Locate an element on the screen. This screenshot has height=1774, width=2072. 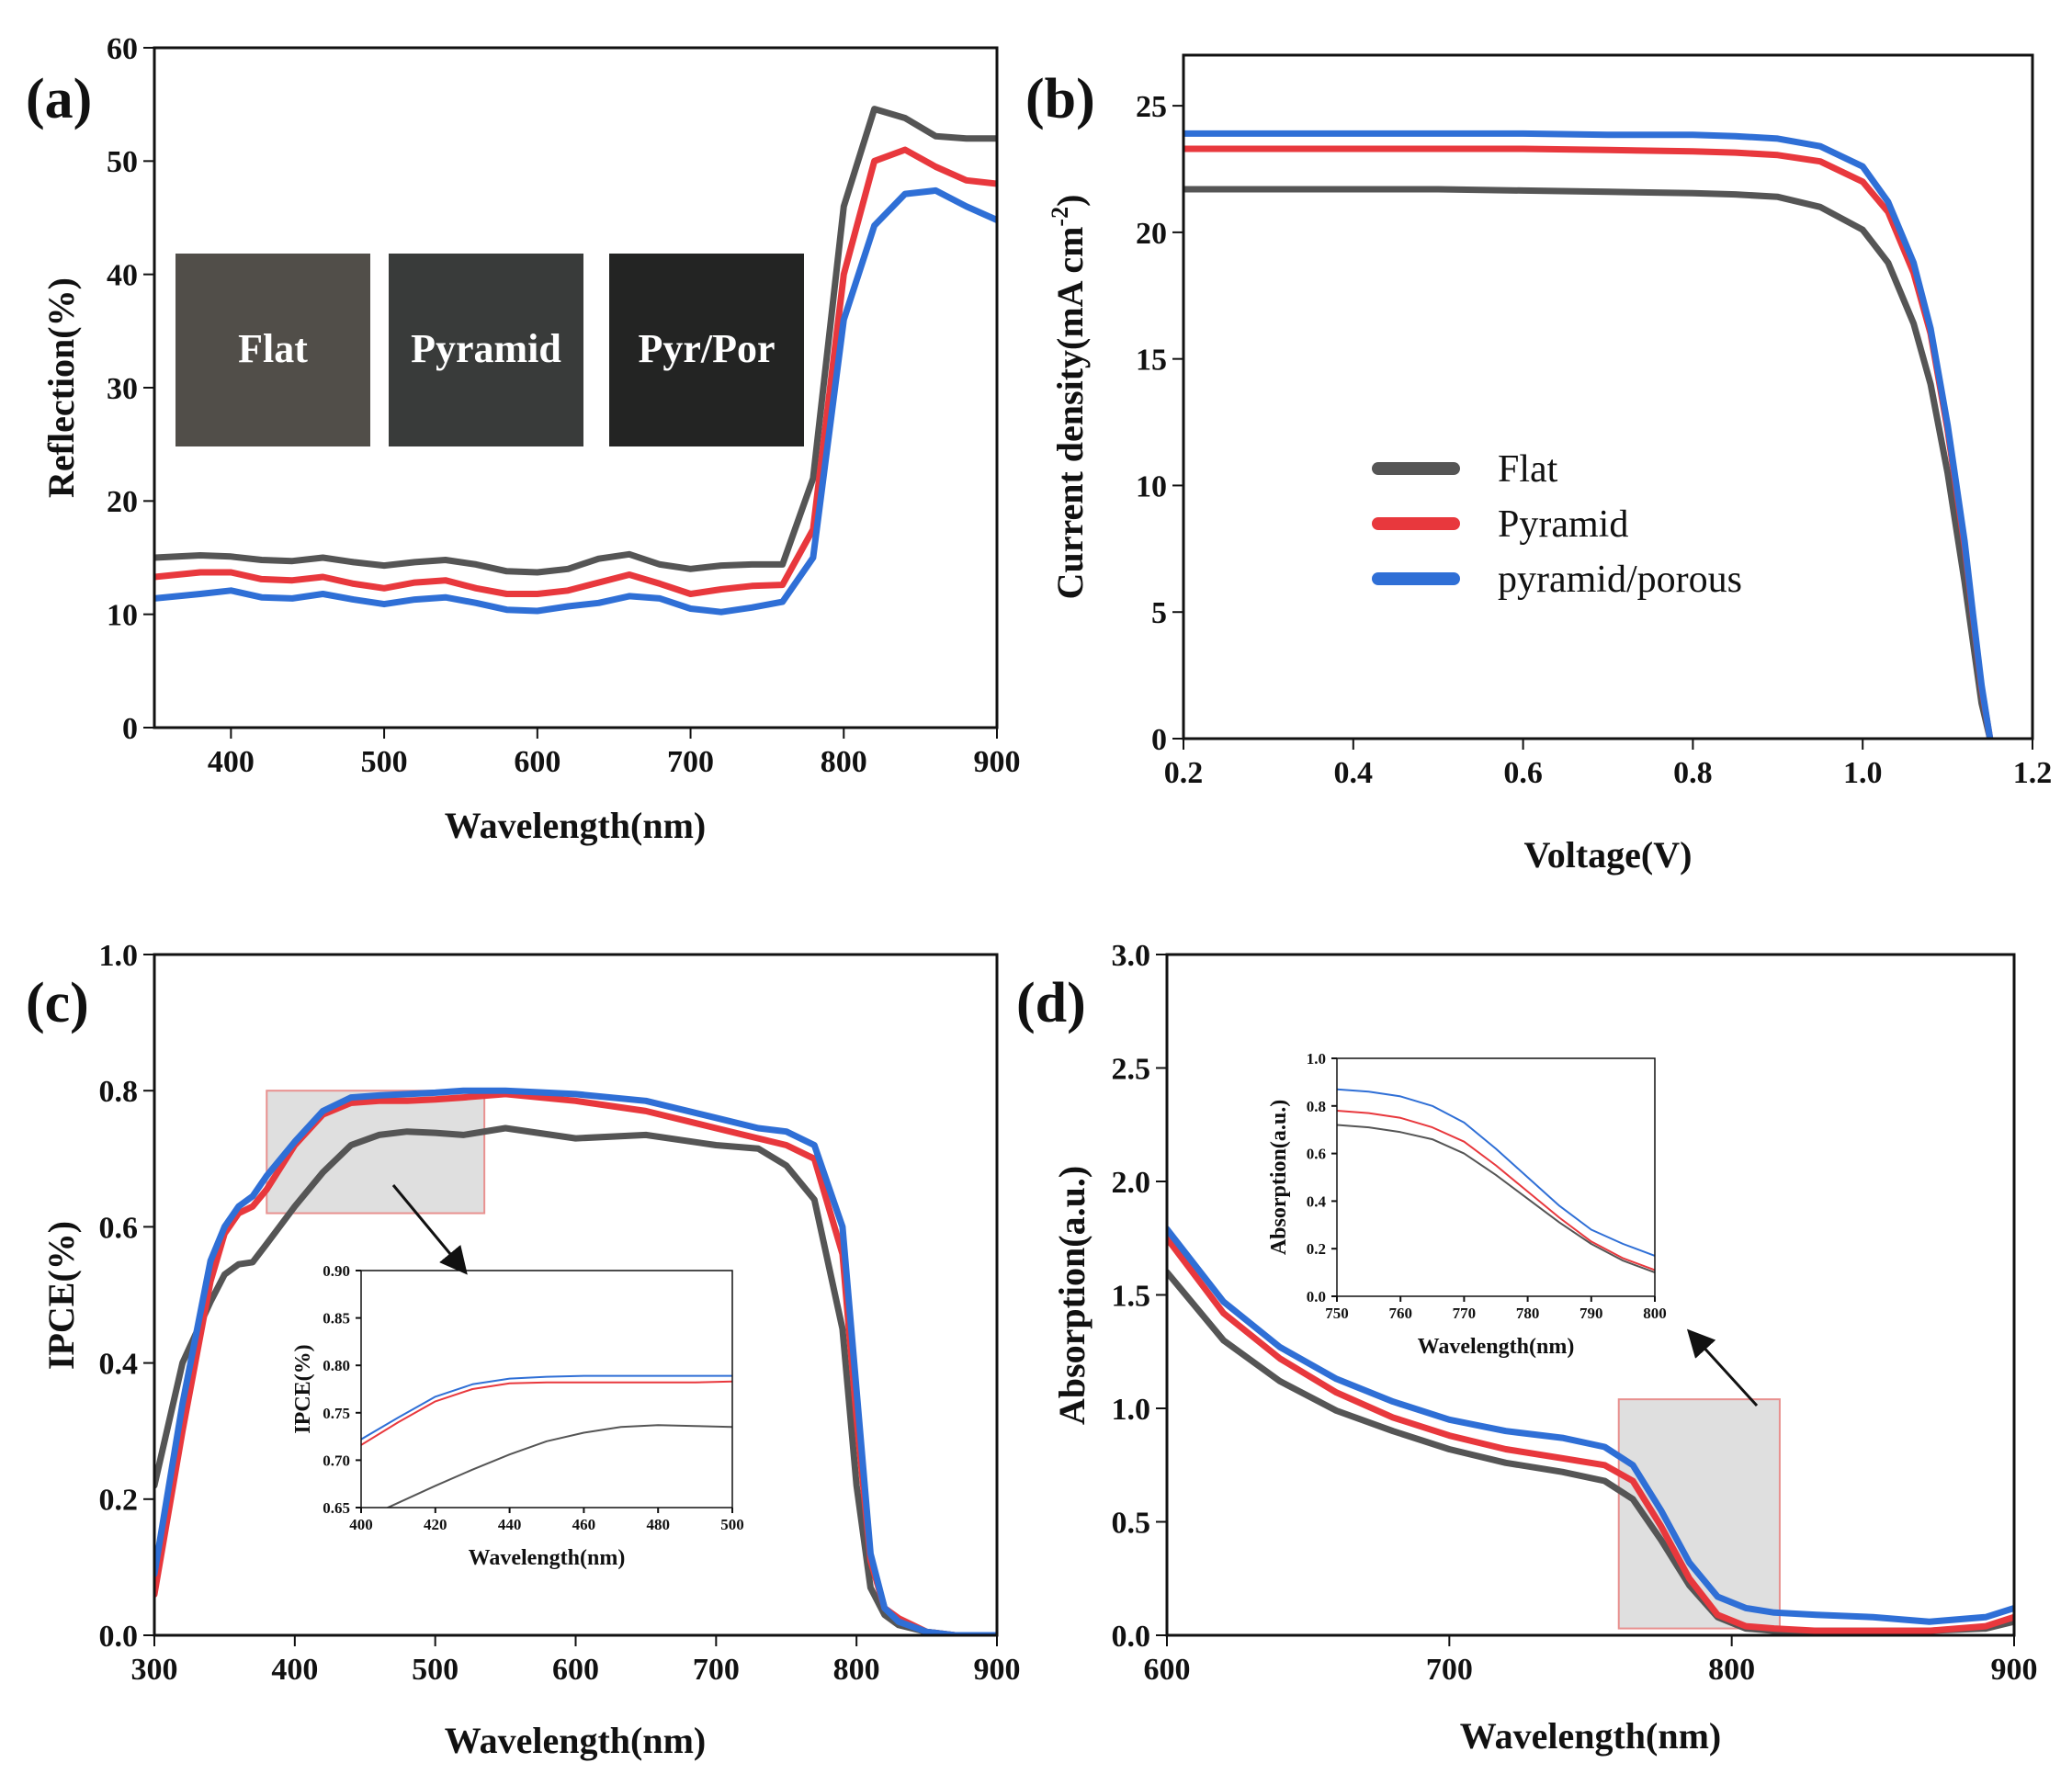
y-axis-label-text: IPCE(%) is located at coordinates (61, 1295).